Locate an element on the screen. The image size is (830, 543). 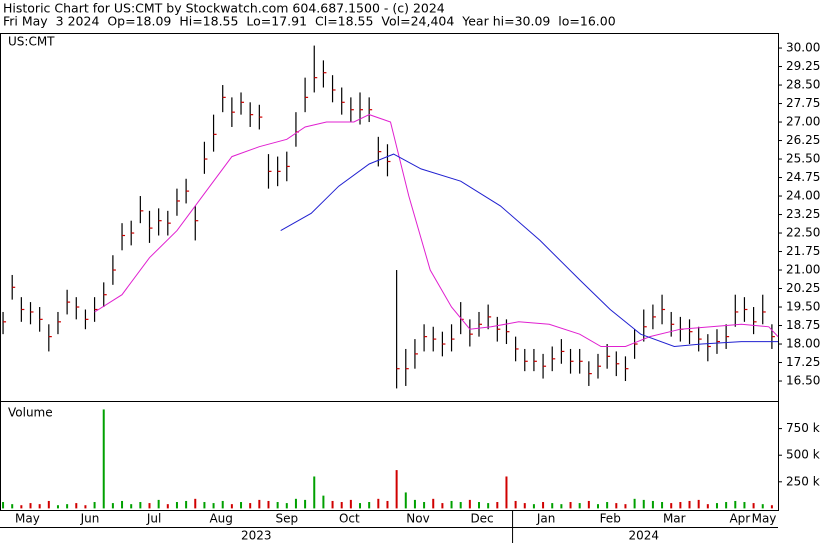
x-tick-label: Mar is located at coordinates (674, 519).